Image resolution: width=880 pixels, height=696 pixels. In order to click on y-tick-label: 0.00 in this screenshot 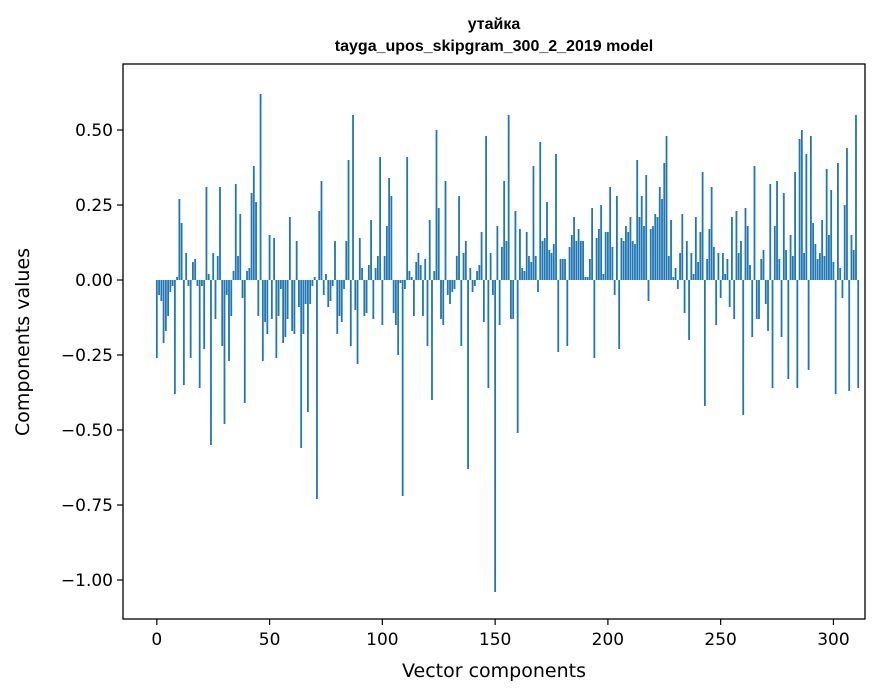, I will do `click(94, 281)`.